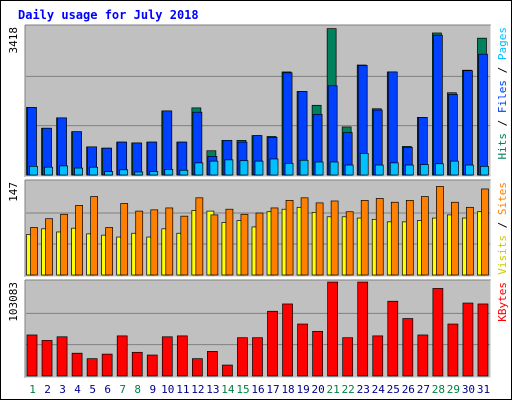  I want to click on x-tick-label: 9, so click(152, 389).